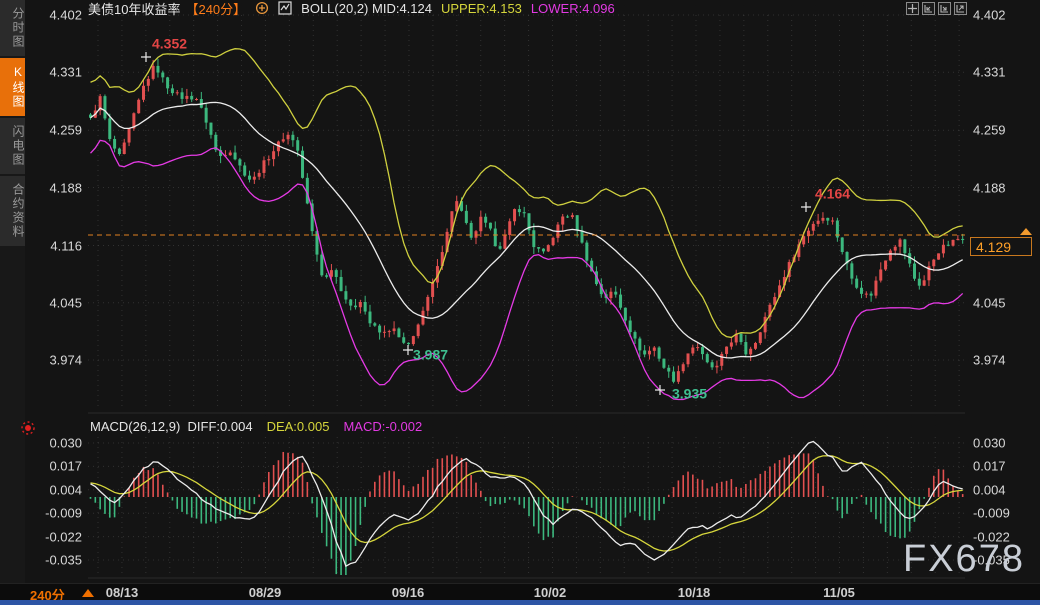 The height and width of the screenshot is (605, 1040). I want to click on period-label: 【240分】, so click(216, 9).